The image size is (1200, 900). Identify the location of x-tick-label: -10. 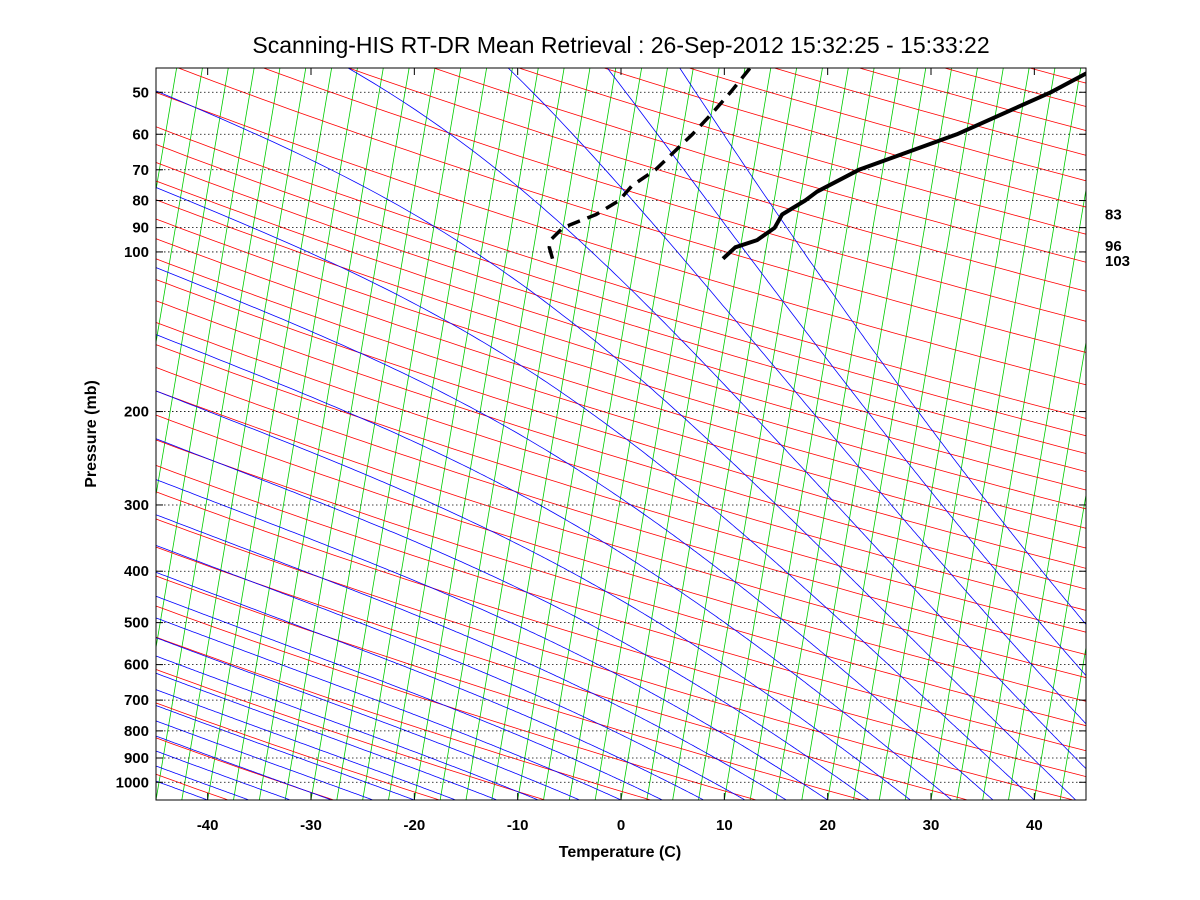
(518, 825).